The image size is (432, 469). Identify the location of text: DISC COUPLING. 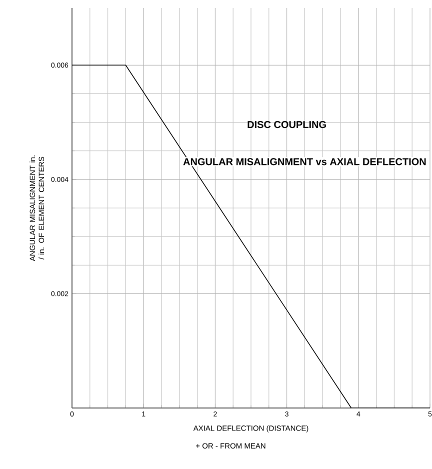
(287, 124).